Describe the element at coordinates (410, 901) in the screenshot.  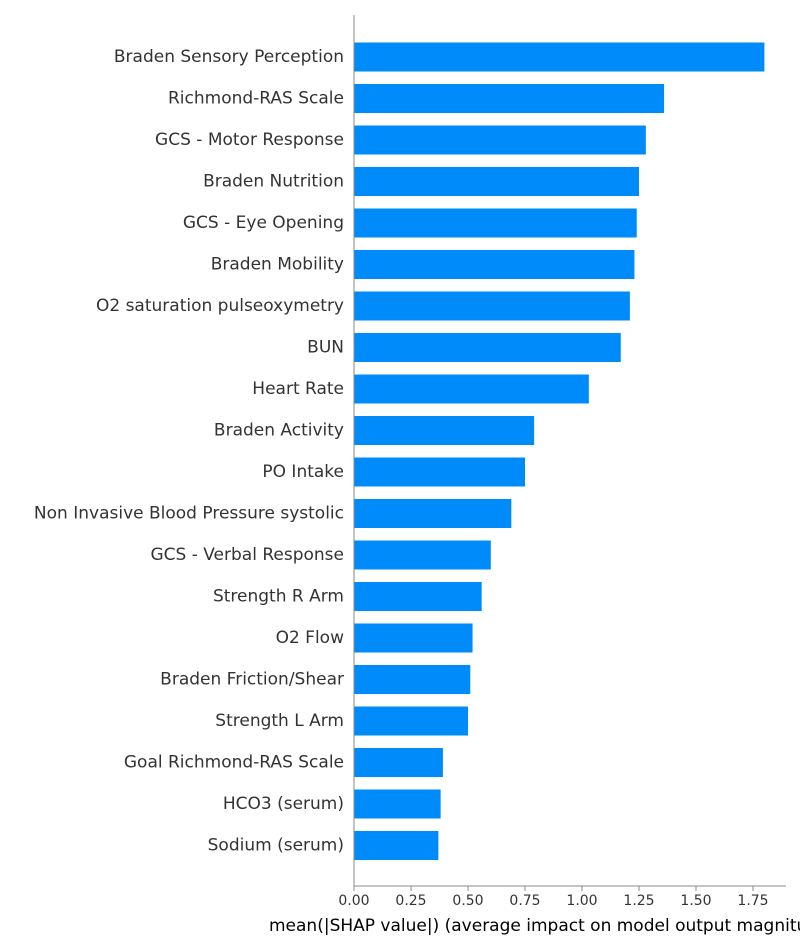
I see `x-tick-label: 0.25` at that location.